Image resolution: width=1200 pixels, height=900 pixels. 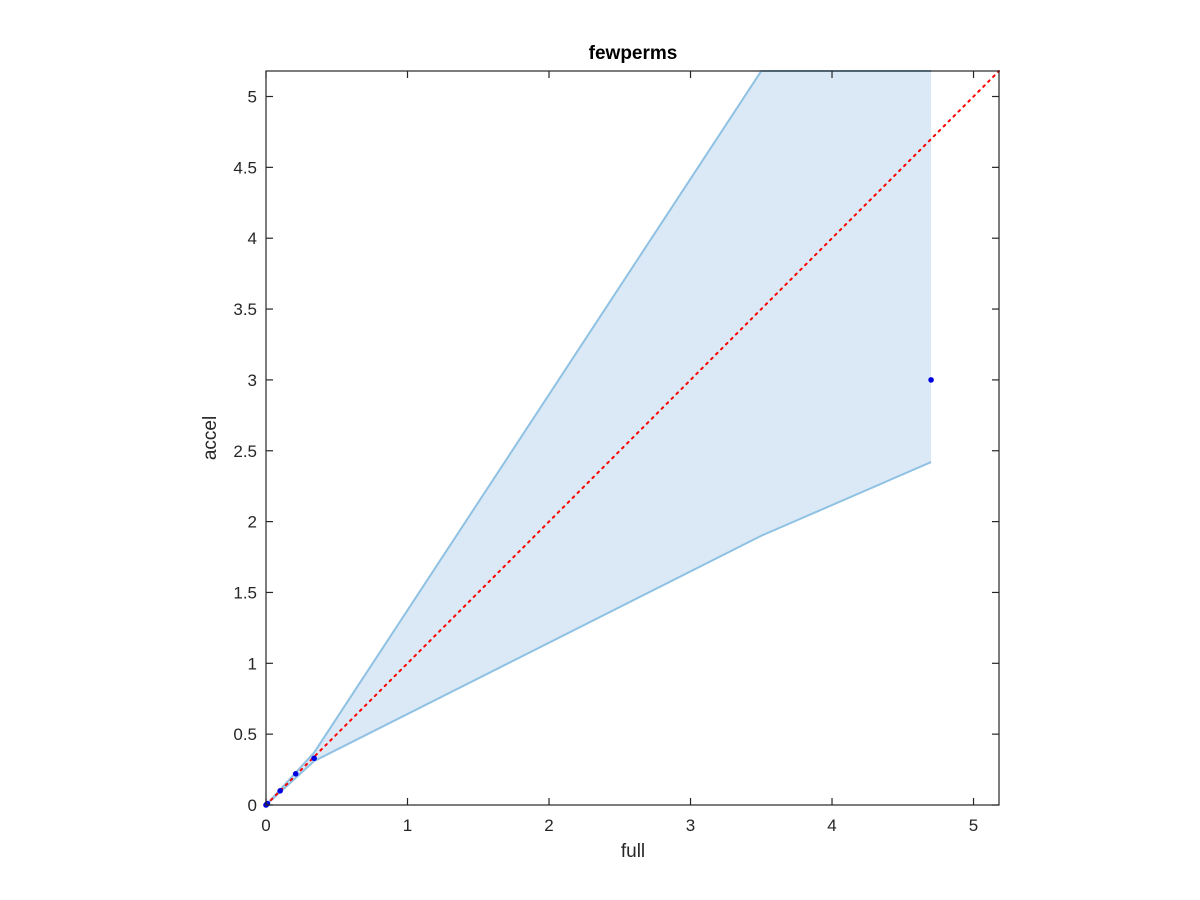 What do you see at coordinates (973, 825) in the screenshot?
I see `x-tick-label: 5` at bounding box center [973, 825].